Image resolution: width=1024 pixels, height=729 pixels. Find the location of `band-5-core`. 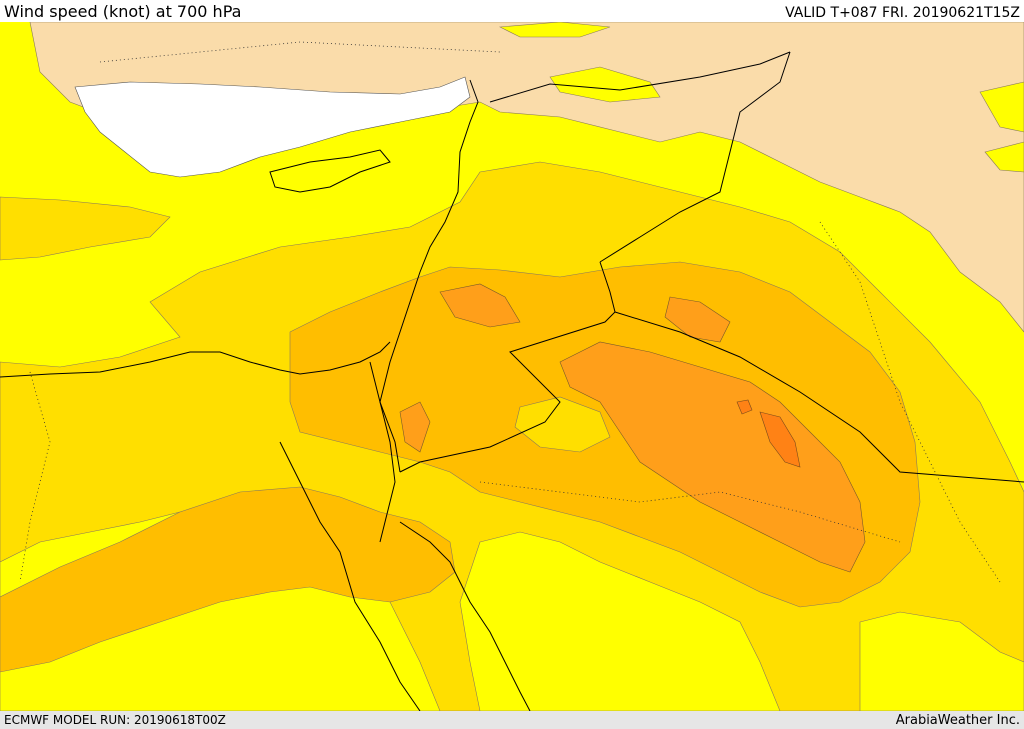

band-5-core is located at coordinates (780, 439).